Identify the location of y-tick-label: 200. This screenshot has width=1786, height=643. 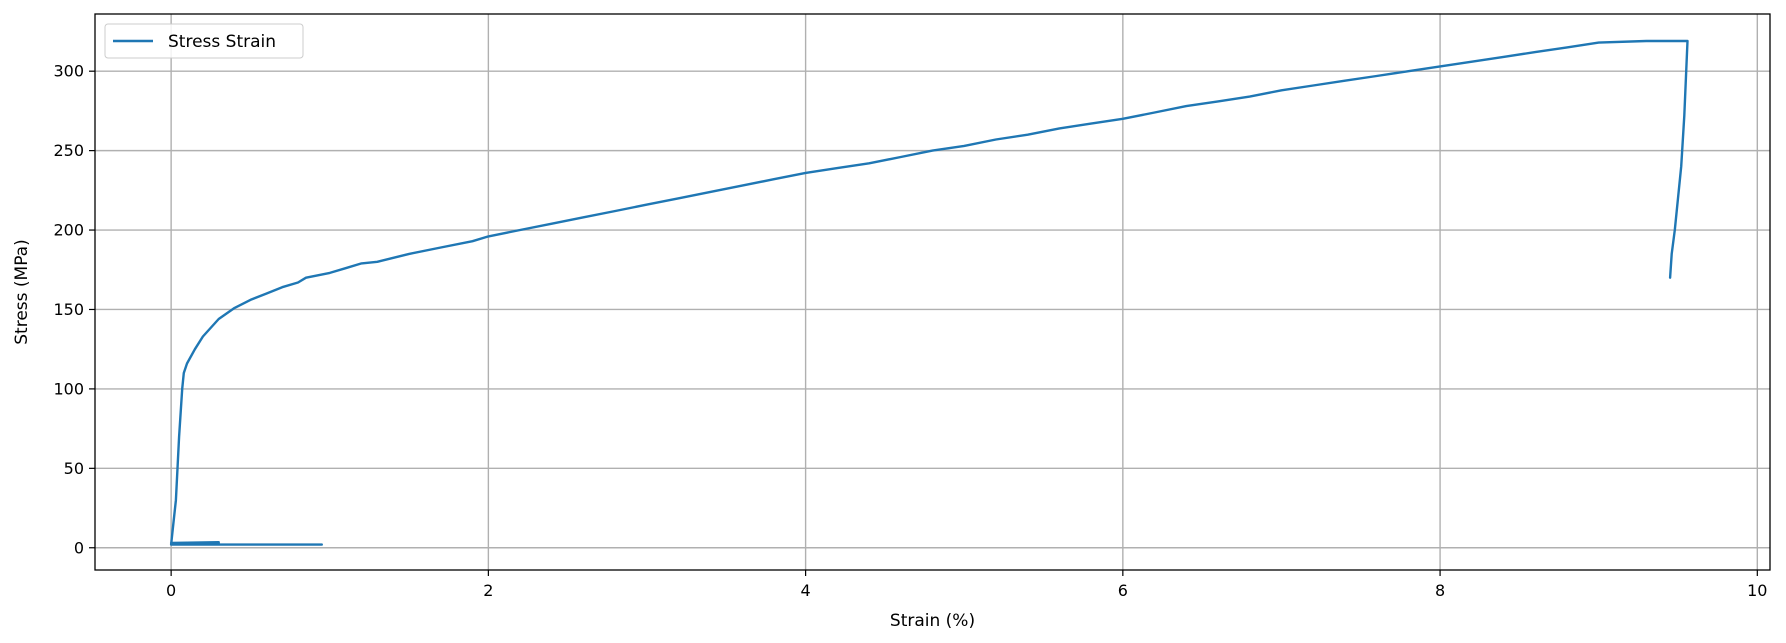
(68, 230).